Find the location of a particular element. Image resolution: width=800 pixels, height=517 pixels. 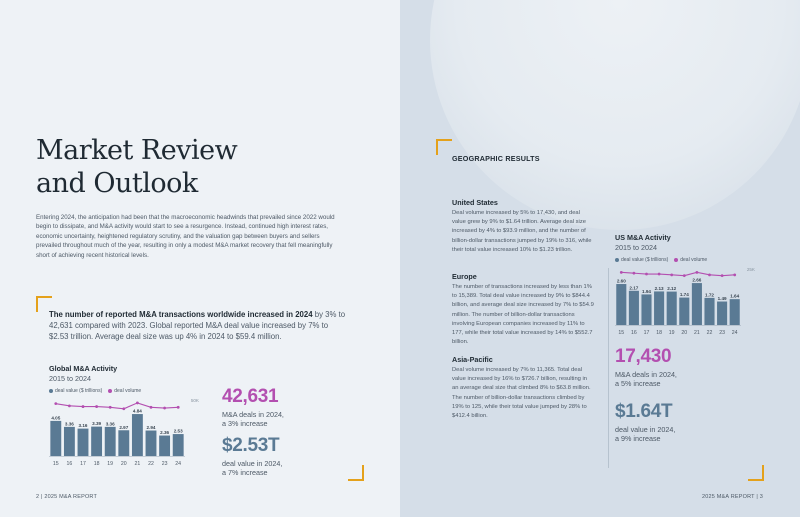

bar-value-label: 2.66 is located at coordinates (696, 280).